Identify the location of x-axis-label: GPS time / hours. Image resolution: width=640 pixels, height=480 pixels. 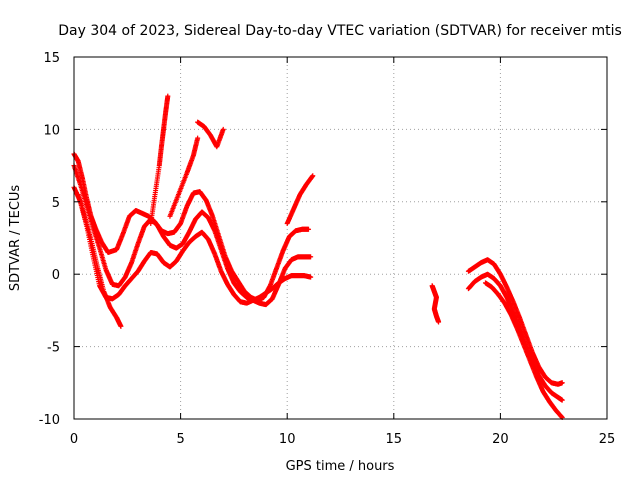
(340, 466).